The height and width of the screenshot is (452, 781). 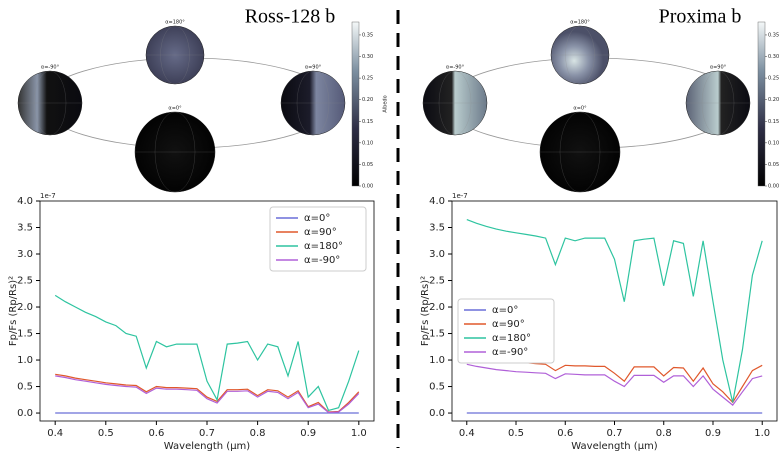 I want to click on panel-title: Ross-128 b, so click(x=290, y=17).